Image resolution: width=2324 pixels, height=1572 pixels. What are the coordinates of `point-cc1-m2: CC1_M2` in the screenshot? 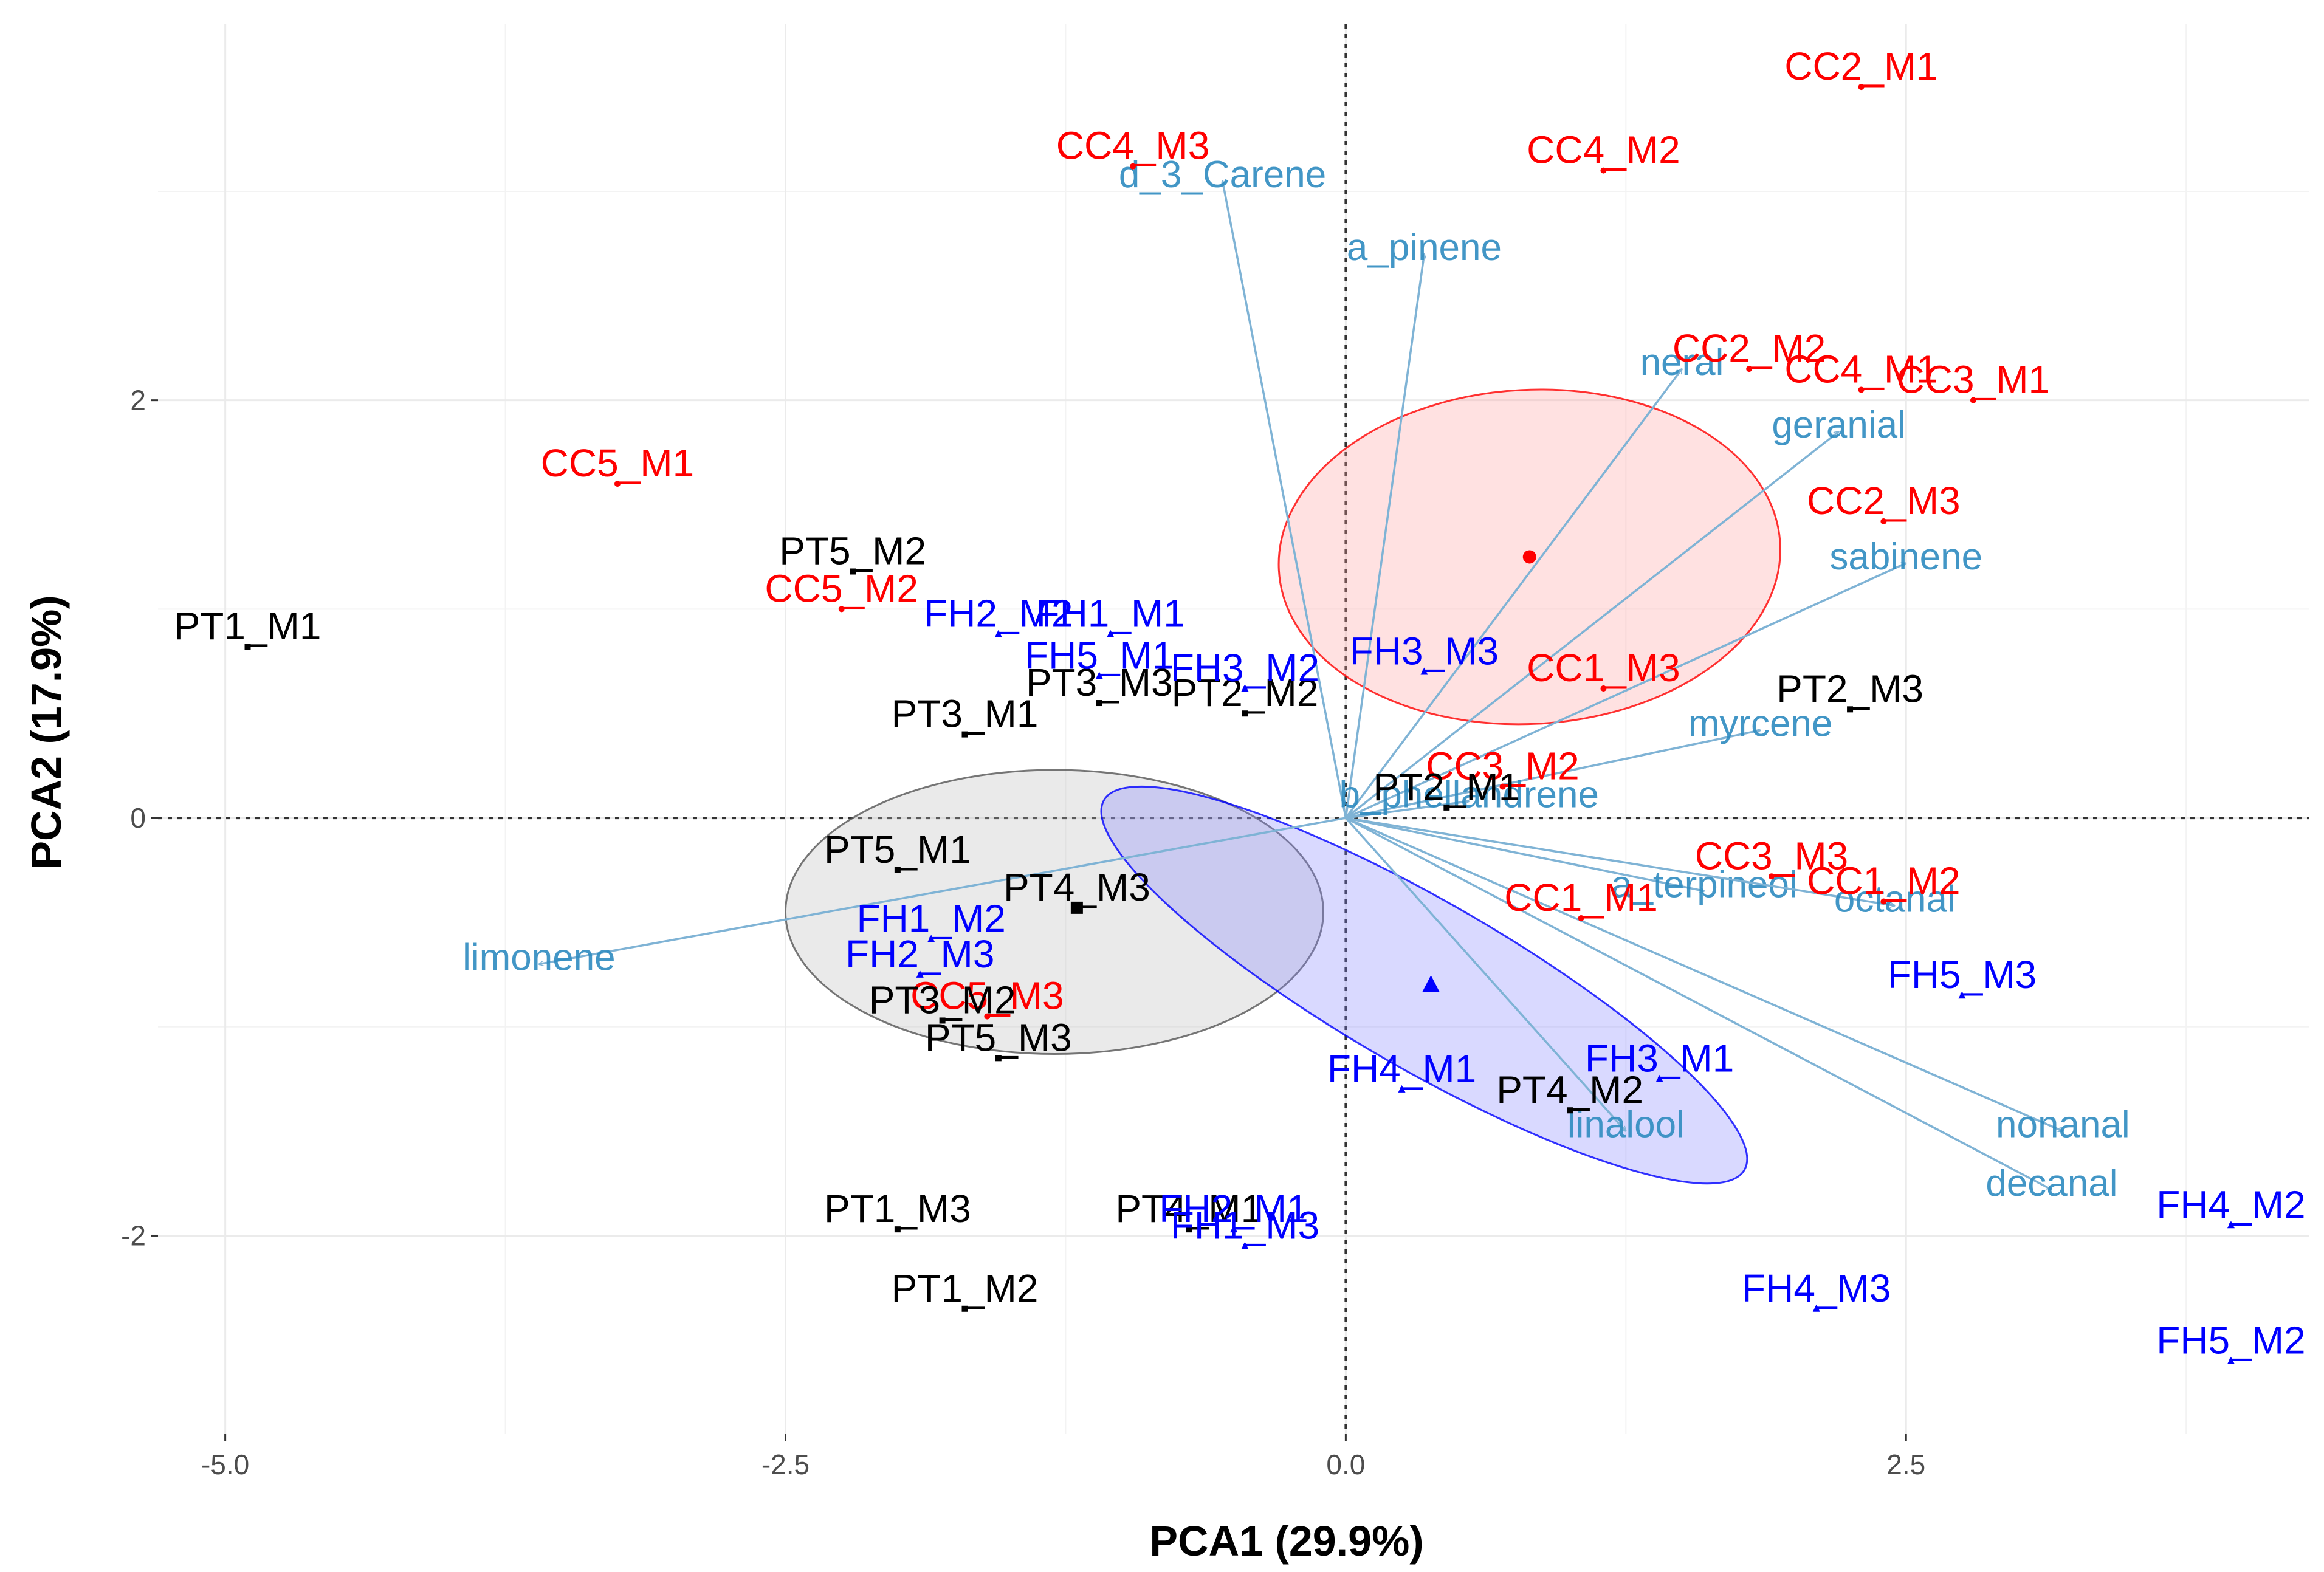 It's located at (1884, 882).